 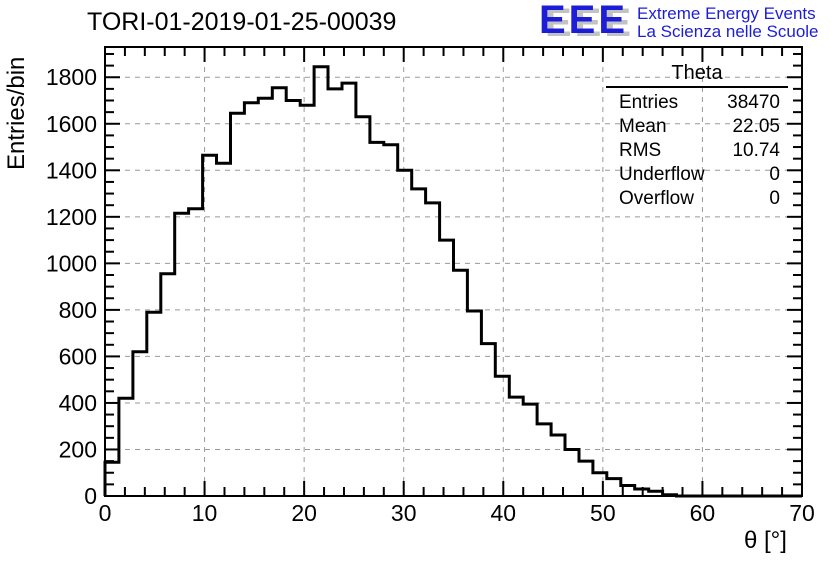 What do you see at coordinates (802, 513) in the screenshot?
I see `x-tick-label: 70` at bounding box center [802, 513].